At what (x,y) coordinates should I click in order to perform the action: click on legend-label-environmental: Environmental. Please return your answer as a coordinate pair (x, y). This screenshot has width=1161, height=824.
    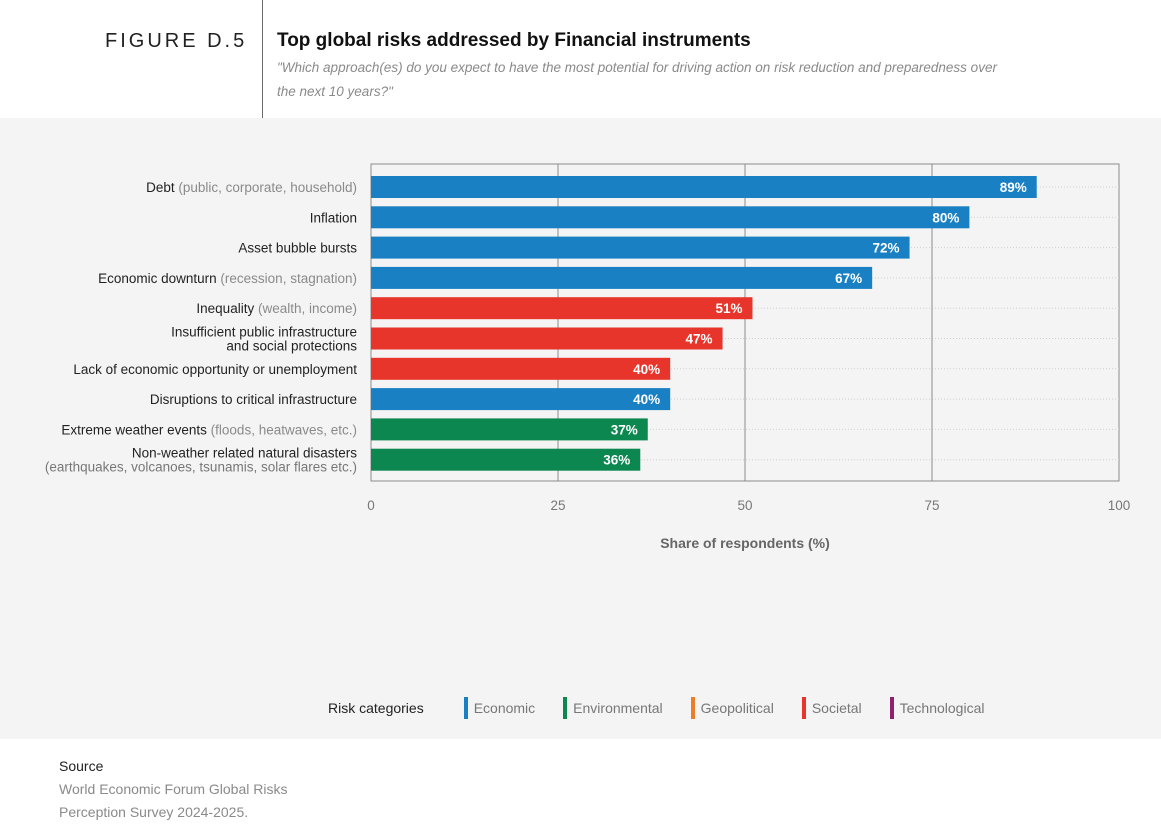
    Looking at the image, I should click on (618, 708).